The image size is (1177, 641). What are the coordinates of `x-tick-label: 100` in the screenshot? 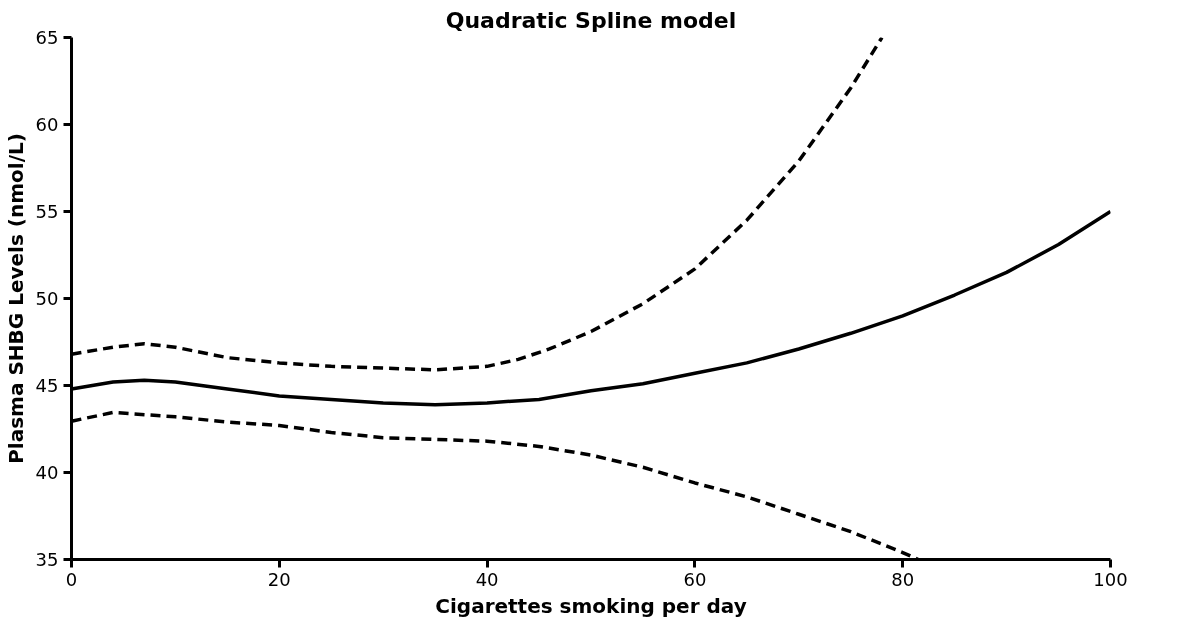 It's located at (1110, 579).